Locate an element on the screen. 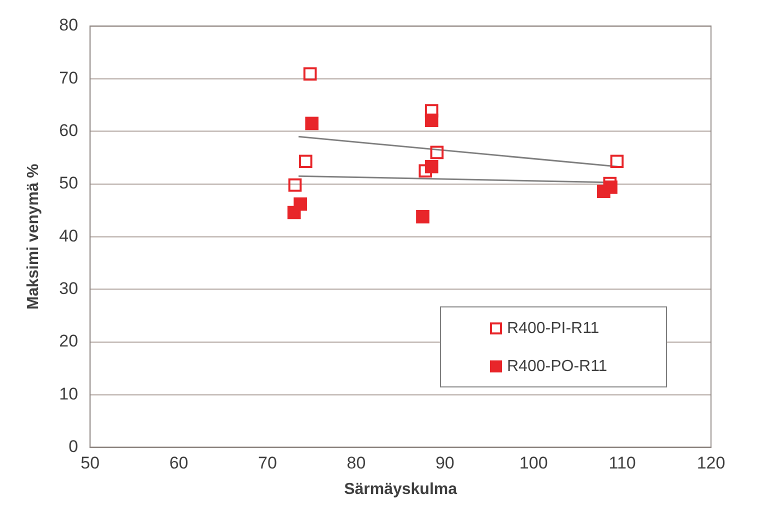 The width and height of the screenshot is (759, 505). x-tick-label: 50 is located at coordinates (90, 462).